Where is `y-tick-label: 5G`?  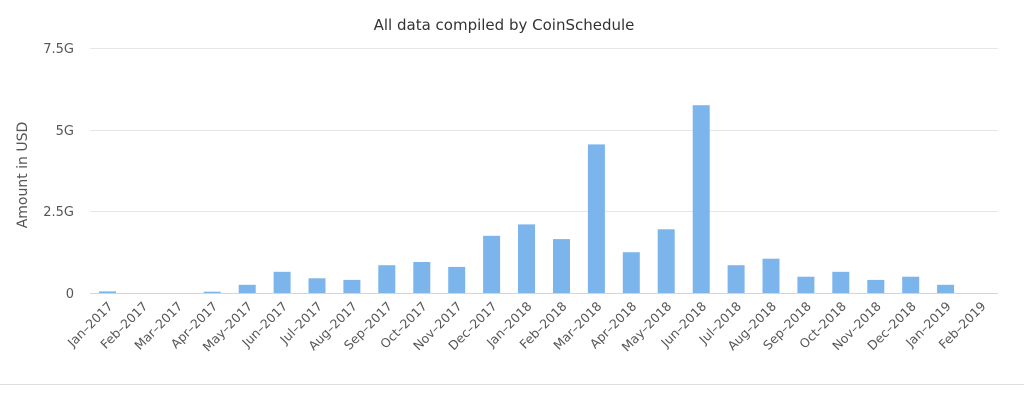 y-tick-label: 5G is located at coordinates (65, 131).